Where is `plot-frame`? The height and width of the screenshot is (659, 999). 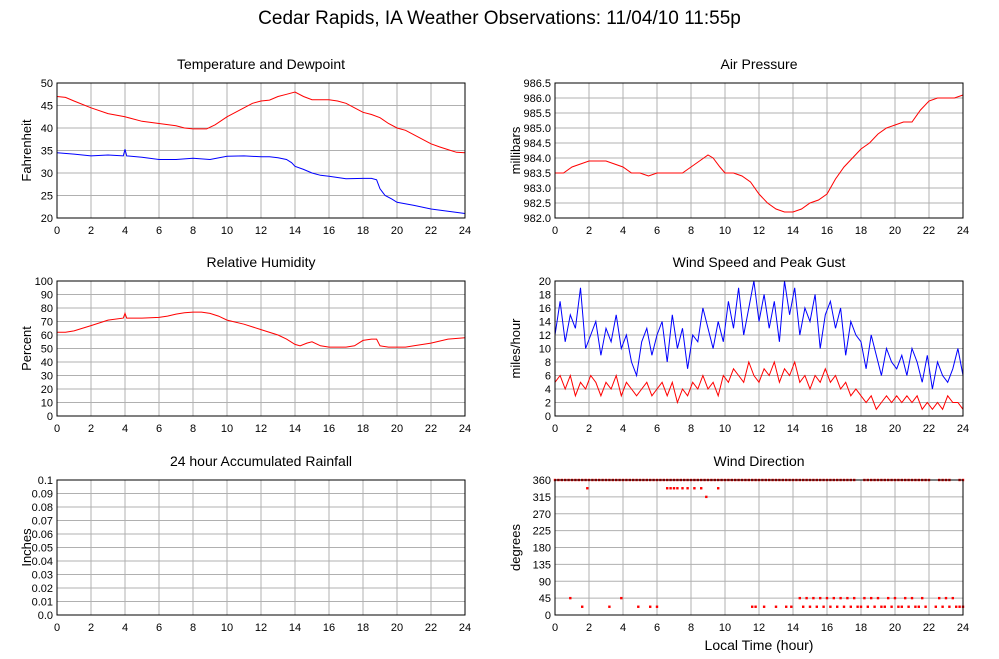
plot-frame is located at coordinates (261, 547).